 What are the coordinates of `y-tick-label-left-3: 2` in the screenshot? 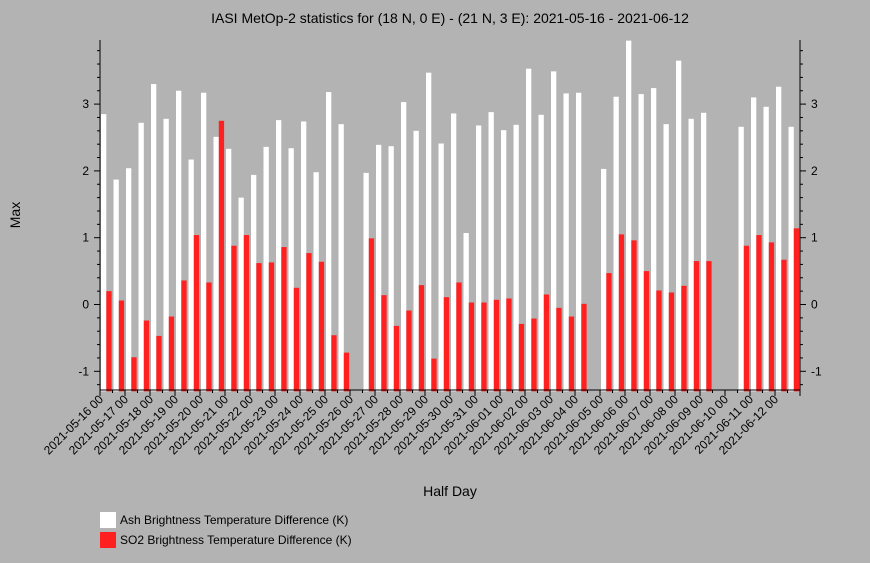 It's located at (85, 171).